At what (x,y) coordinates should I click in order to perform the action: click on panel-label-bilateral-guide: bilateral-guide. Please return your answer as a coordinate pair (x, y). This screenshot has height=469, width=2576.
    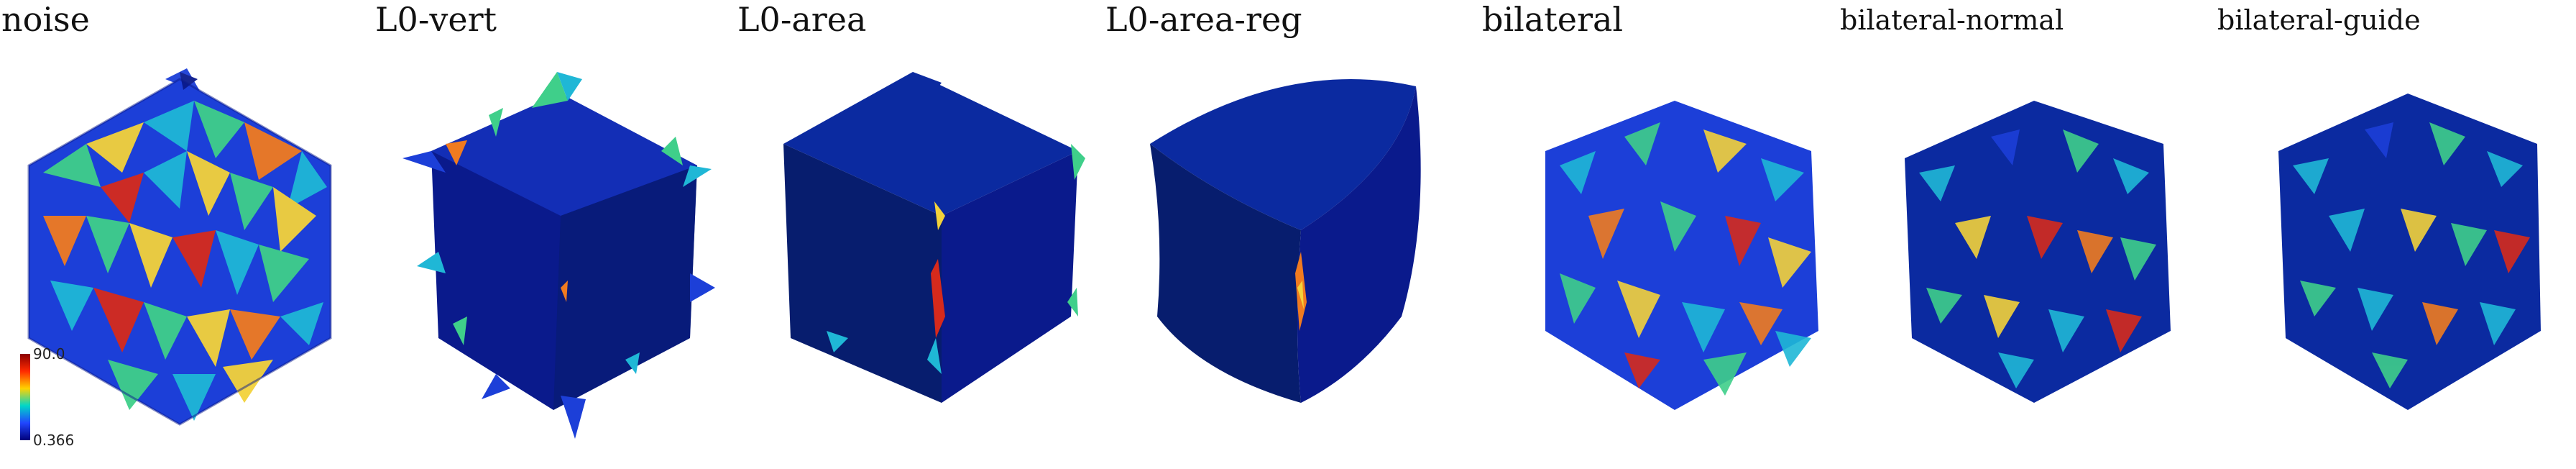
    Looking at the image, I should click on (2319, 20).